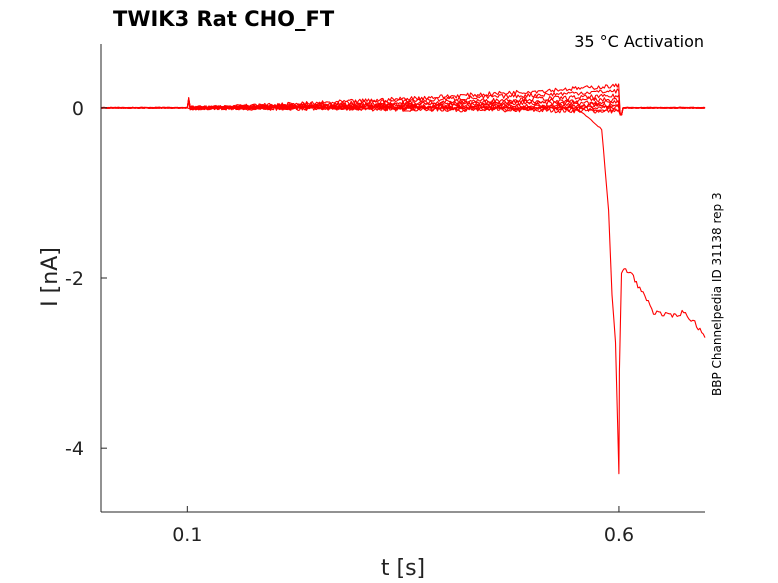 The height and width of the screenshot is (583, 778). I want to click on y-tick-label: -4, so click(74, 449).